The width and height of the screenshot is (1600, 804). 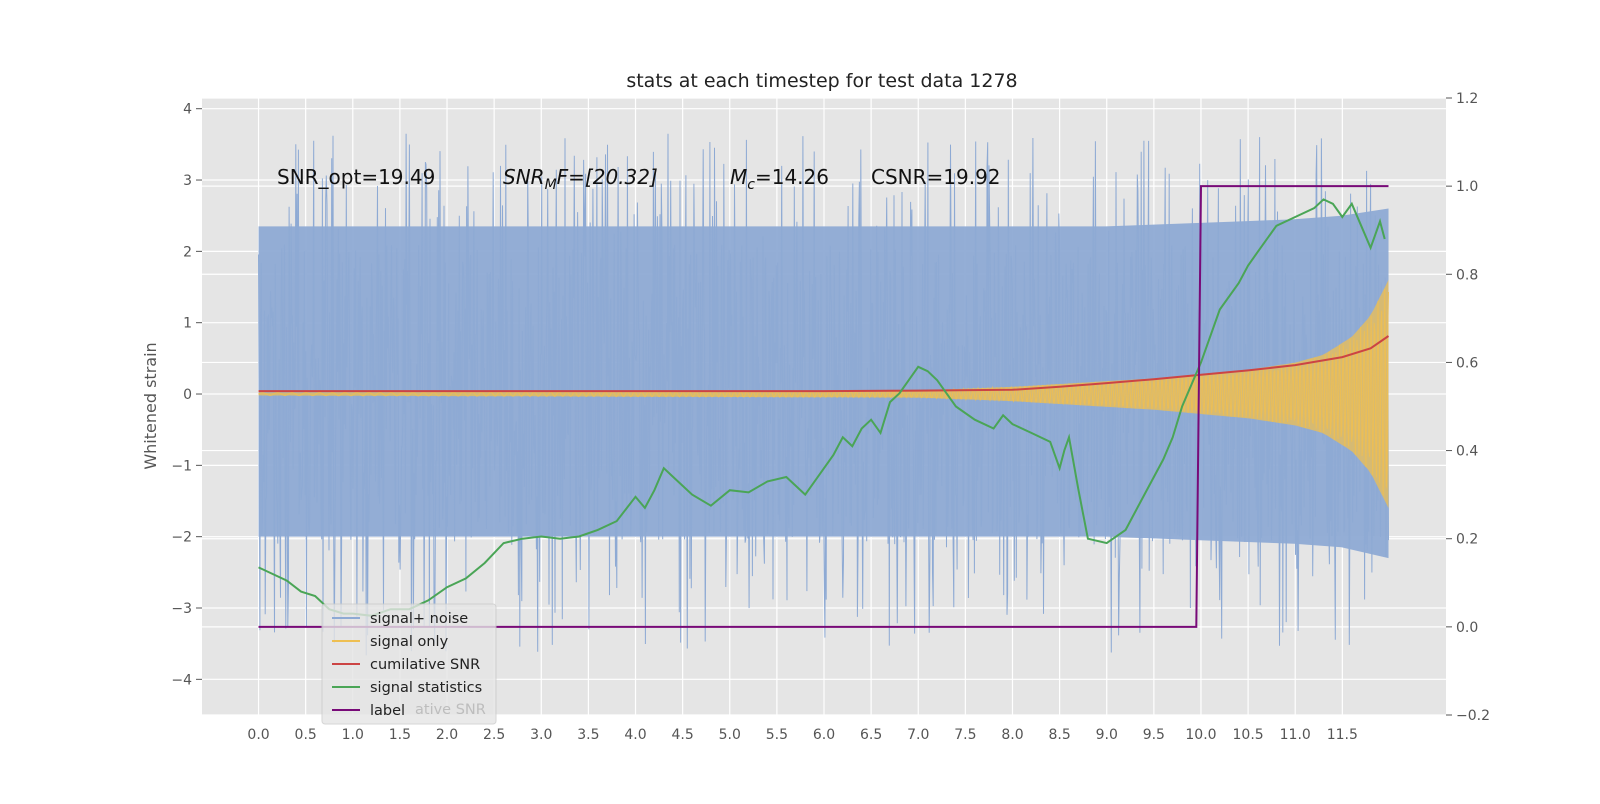 I want to click on y2-tick-label: 0.8, so click(x=1467, y=275).